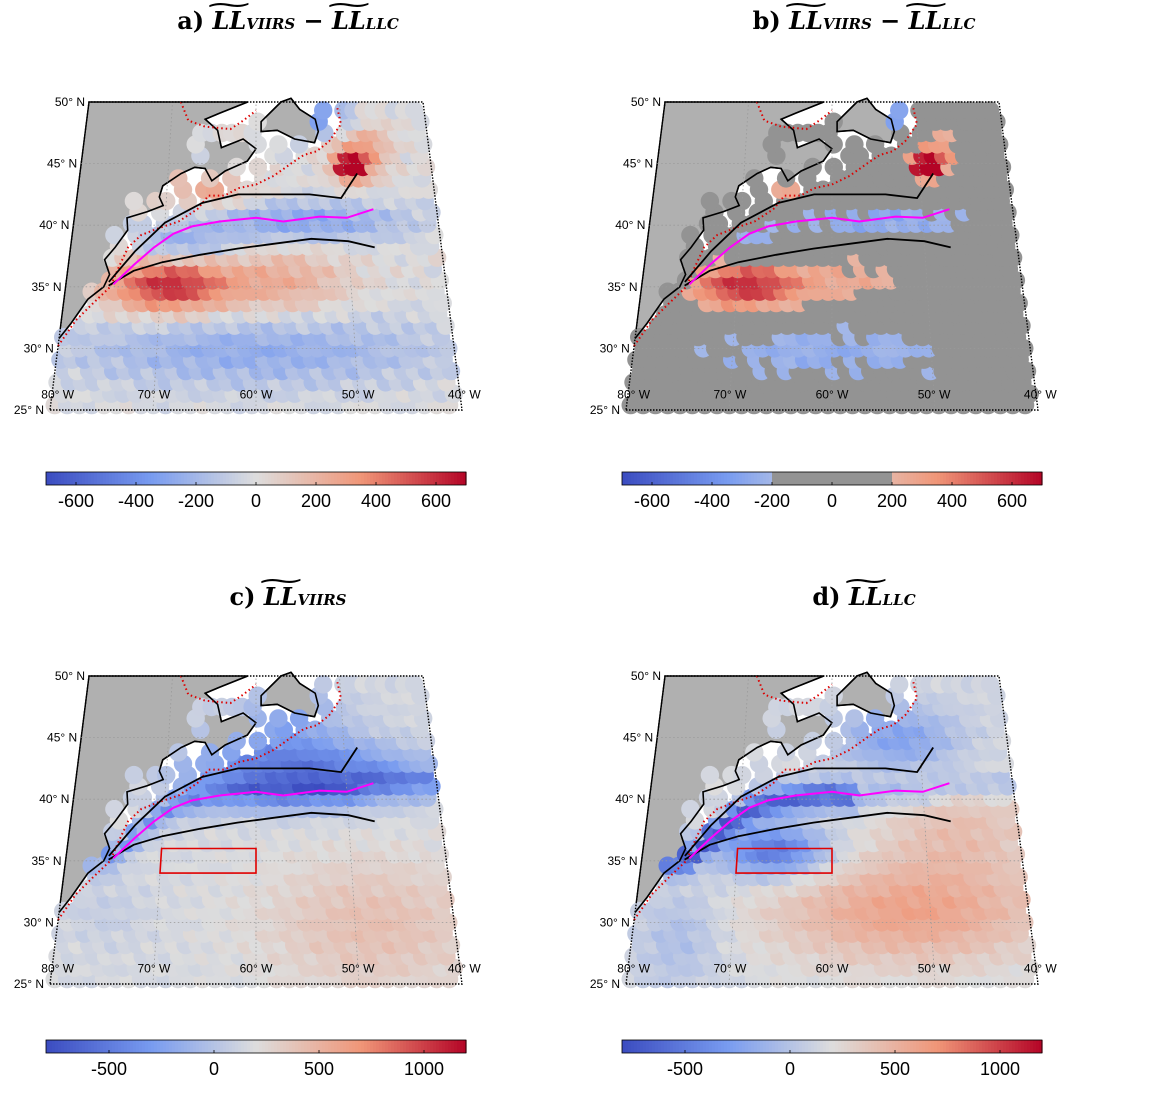 The width and height of the screenshot is (1152, 1094). I want to click on colorbar-panel-a: -600 -400 -200 0 200 400 600, so click(256, 491).